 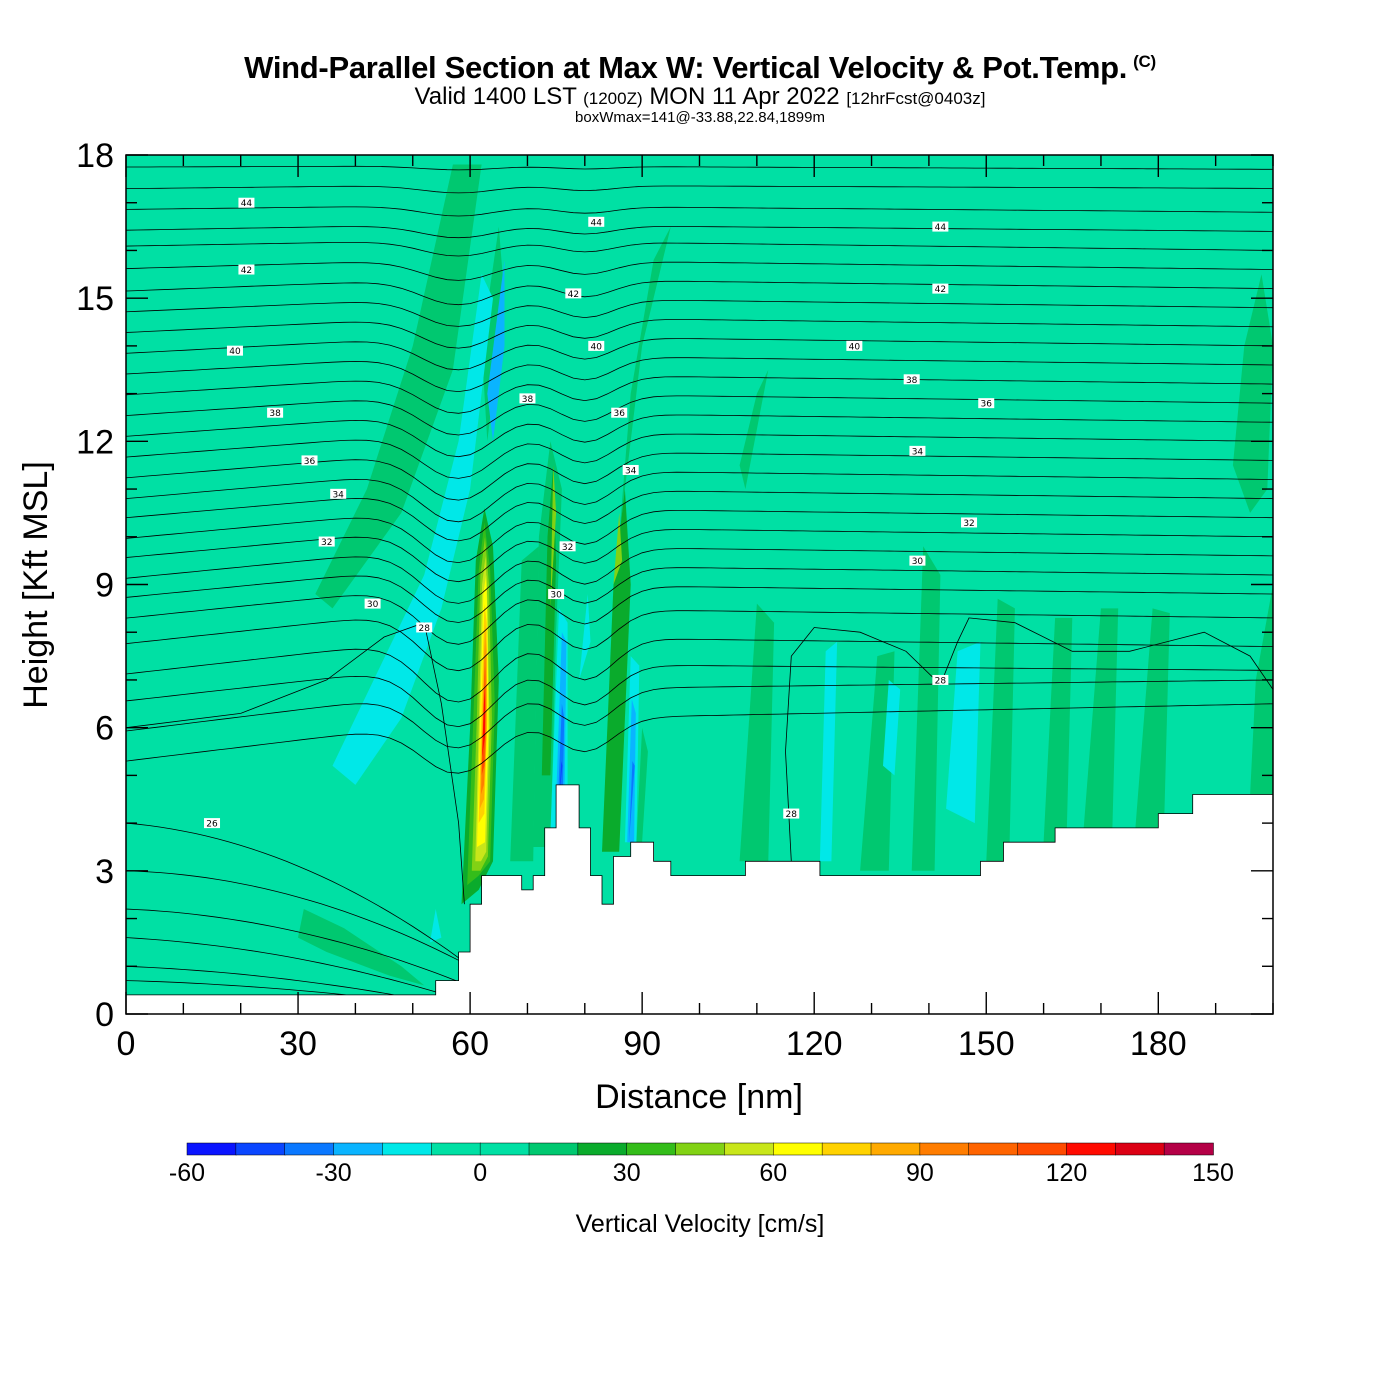 What do you see at coordinates (104, 1015) in the screenshot?
I see `y-tick-label: 0` at bounding box center [104, 1015].